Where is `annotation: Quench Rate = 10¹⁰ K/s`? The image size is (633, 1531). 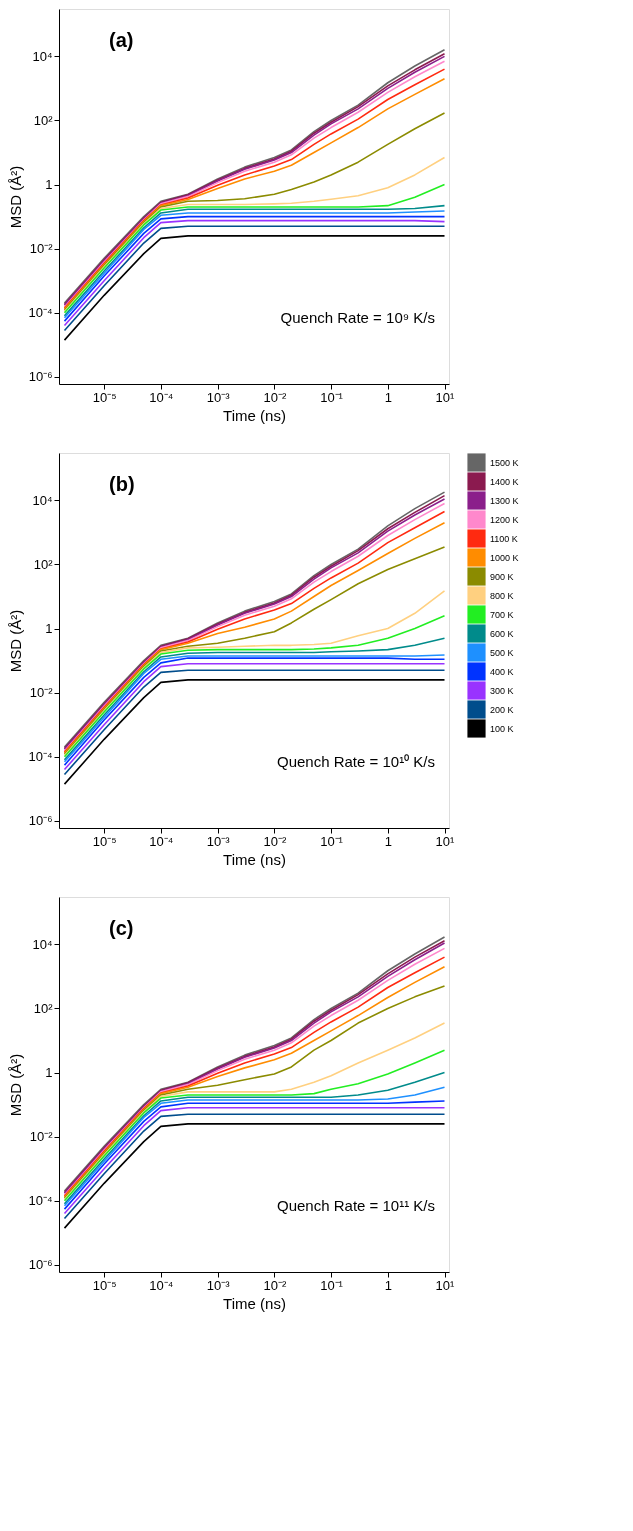
annotation: Quench Rate = 10¹⁰ K/s is located at coordinates (355, 761).